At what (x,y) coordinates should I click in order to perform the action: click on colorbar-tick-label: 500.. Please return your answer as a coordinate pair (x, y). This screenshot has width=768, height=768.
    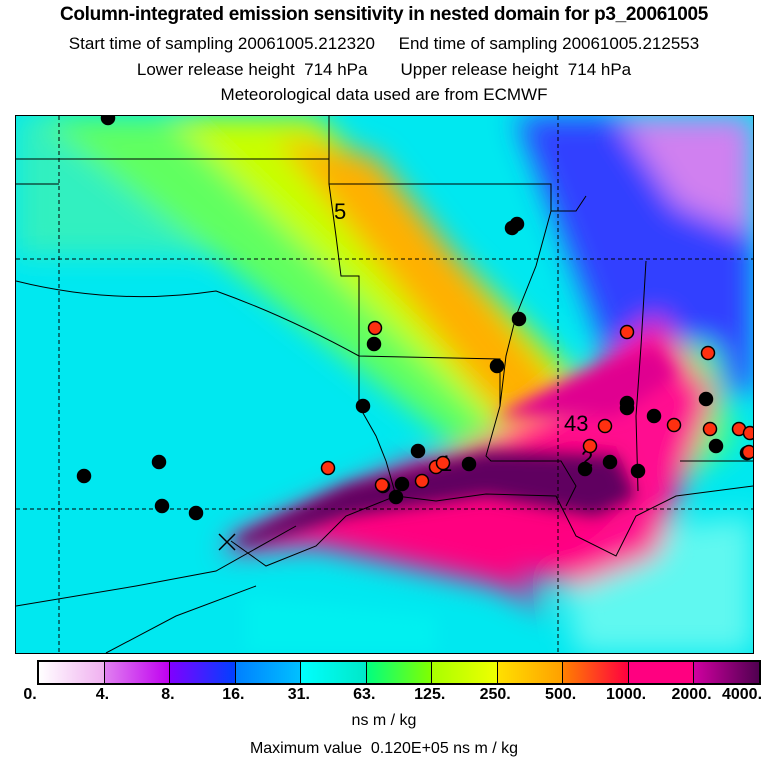
    Looking at the image, I should click on (561, 694).